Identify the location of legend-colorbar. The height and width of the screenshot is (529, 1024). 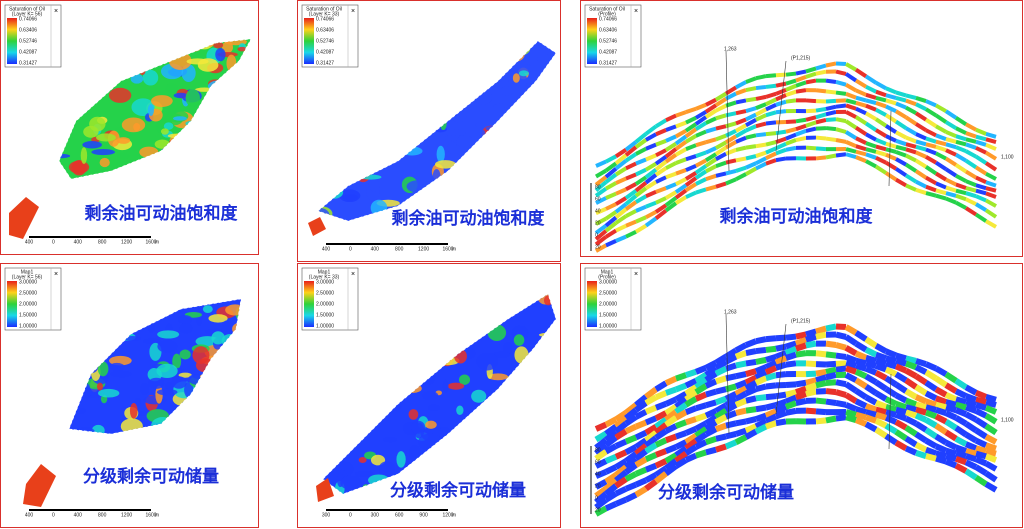
(592, 41).